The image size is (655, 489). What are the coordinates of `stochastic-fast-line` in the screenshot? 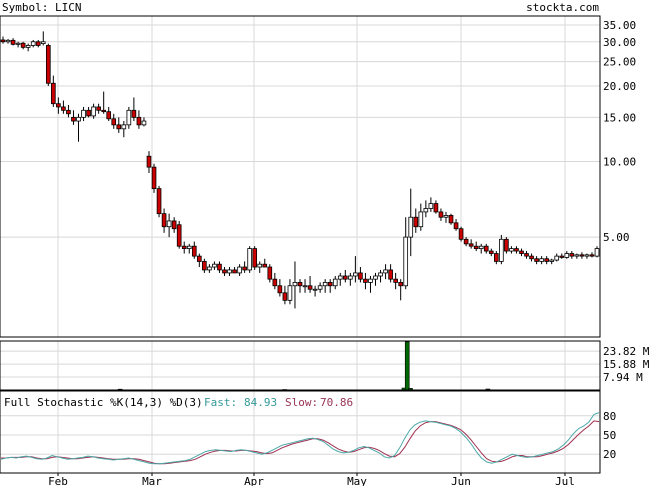 It's located at (300, 438).